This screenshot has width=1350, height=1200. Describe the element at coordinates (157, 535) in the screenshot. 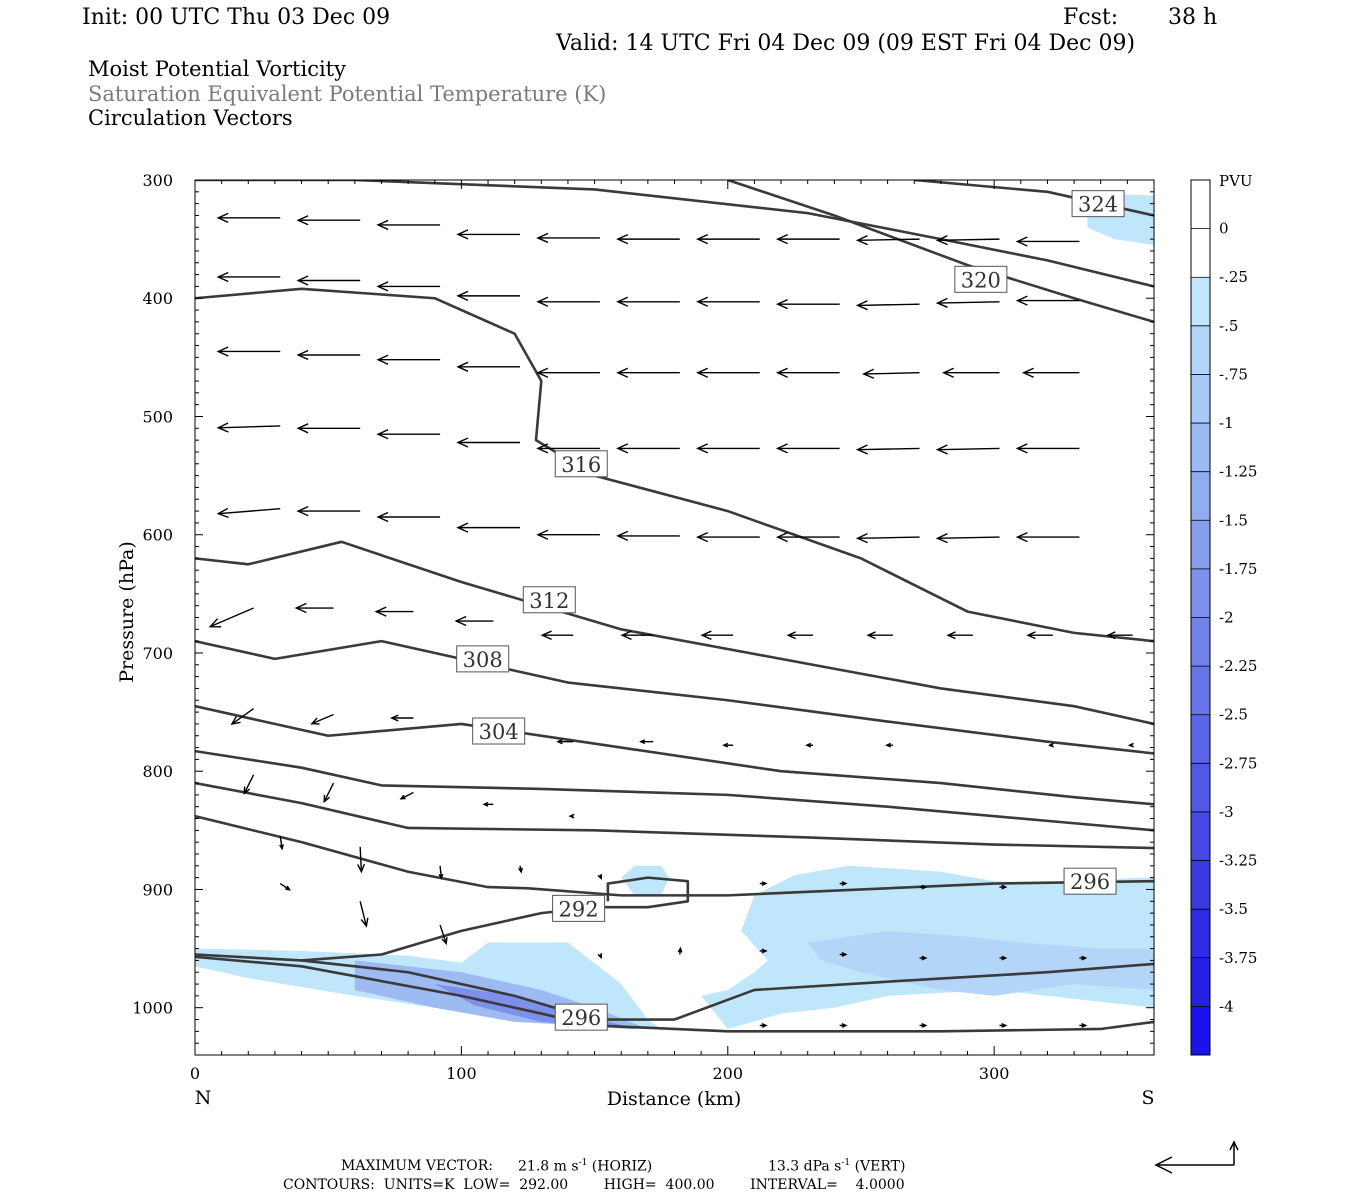

I see `y-tick-label: 600` at that location.